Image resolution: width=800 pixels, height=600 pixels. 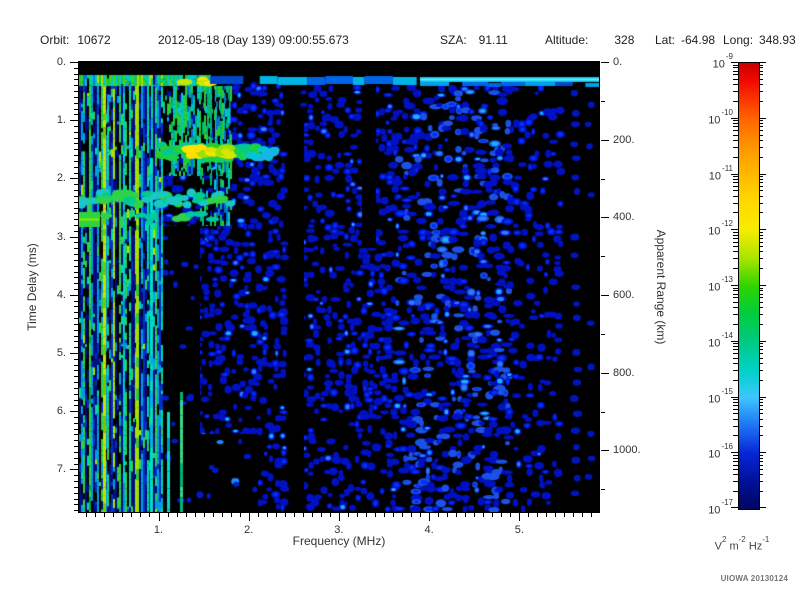 What do you see at coordinates (61, 411) in the screenshot?
I see `y-axis-tick-label: 6.` at bounding box center [61, 411].